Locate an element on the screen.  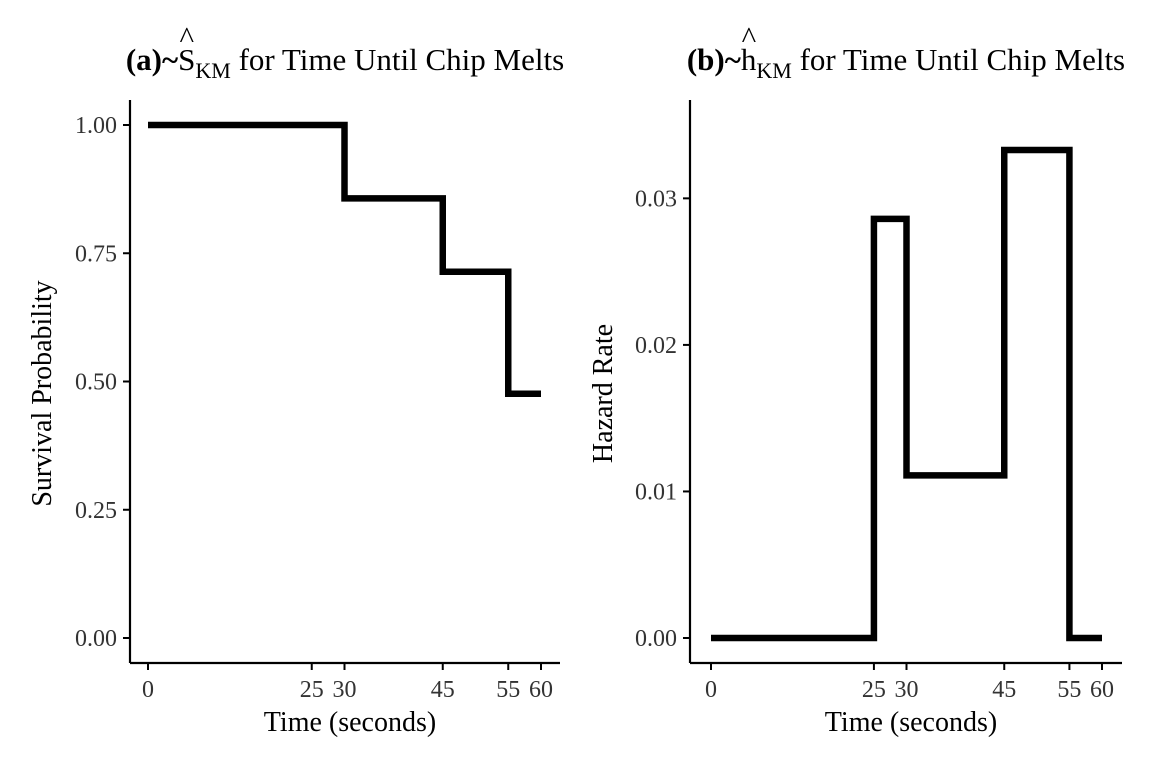
y-axis-label-b: Hazard Rate is located at coordinates (603, 393).